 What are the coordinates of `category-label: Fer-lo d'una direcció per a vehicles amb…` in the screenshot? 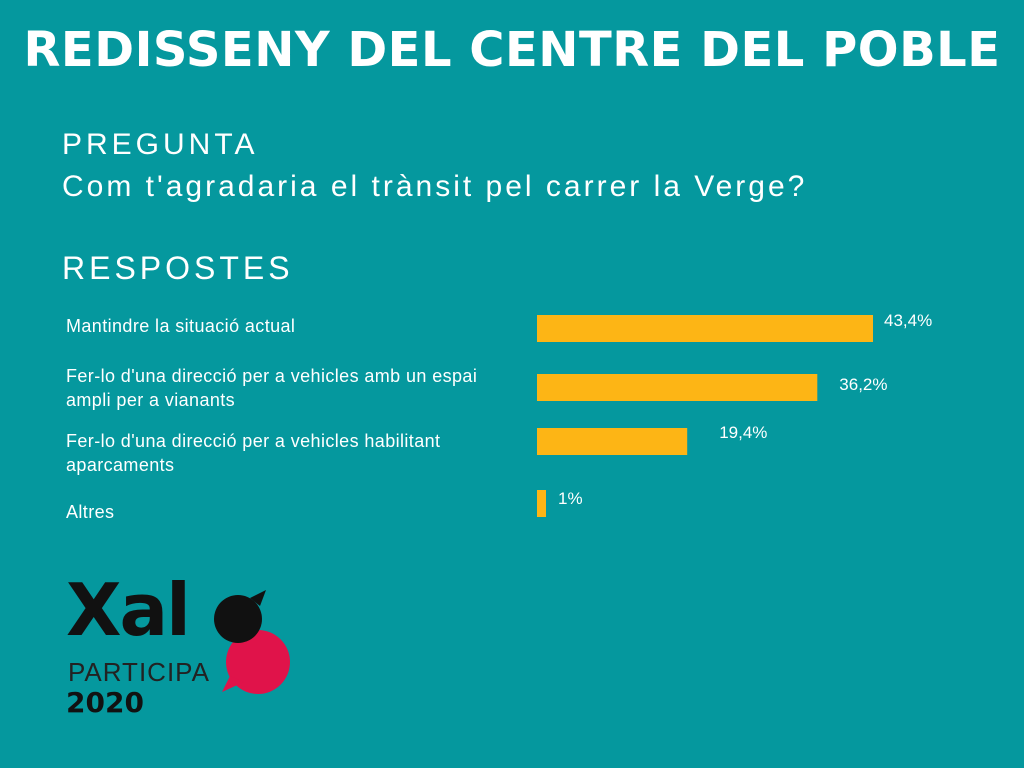 It's located at (272, 388).